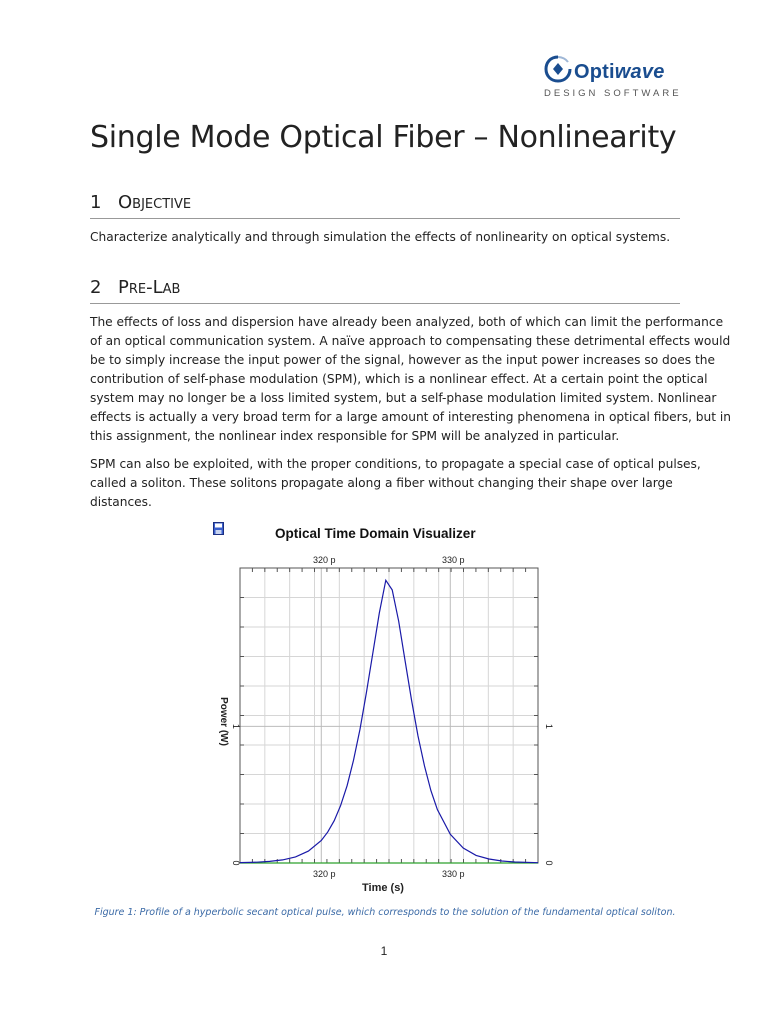  Describe the element at coordinates (383, 137) in the screenshot. I see `document-title: Single Mode Optical Fiber – Nonlinearity` at that location.